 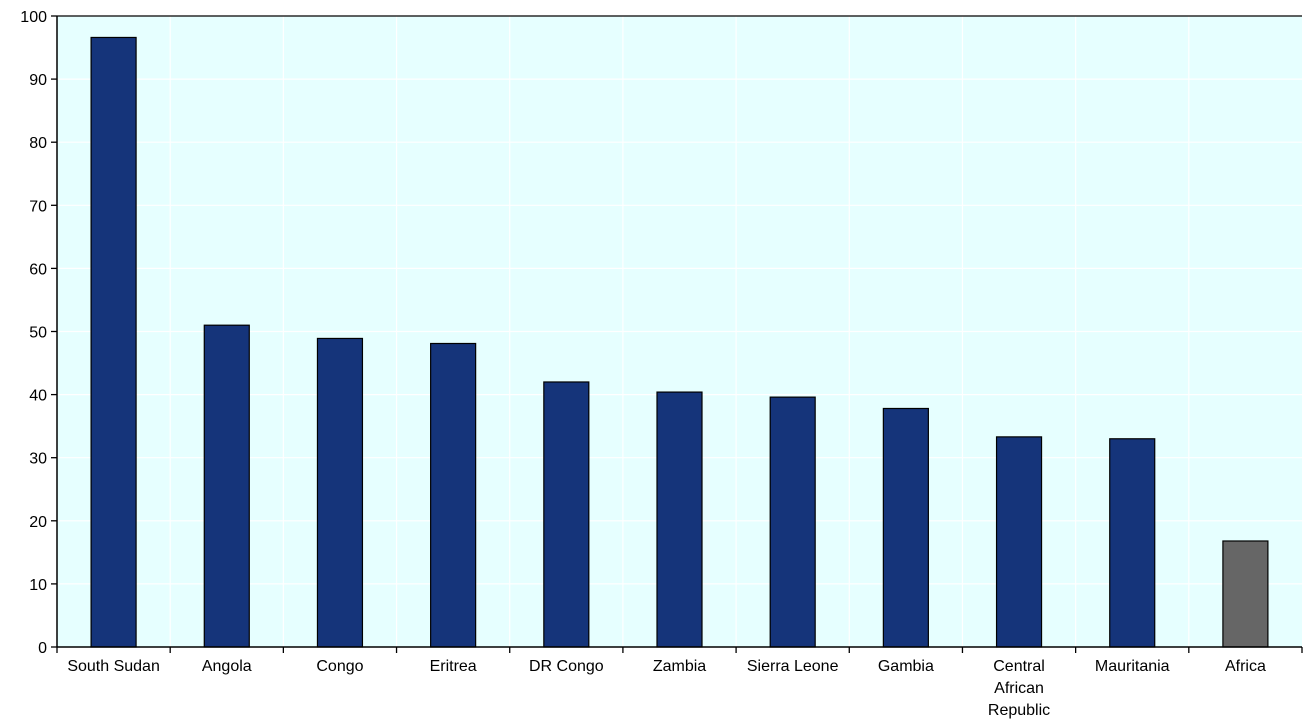 What do you see at coordinates (1019, 666) in the screenshot?
I see `x-category-label: Central` at bounding box center [1019, 666].